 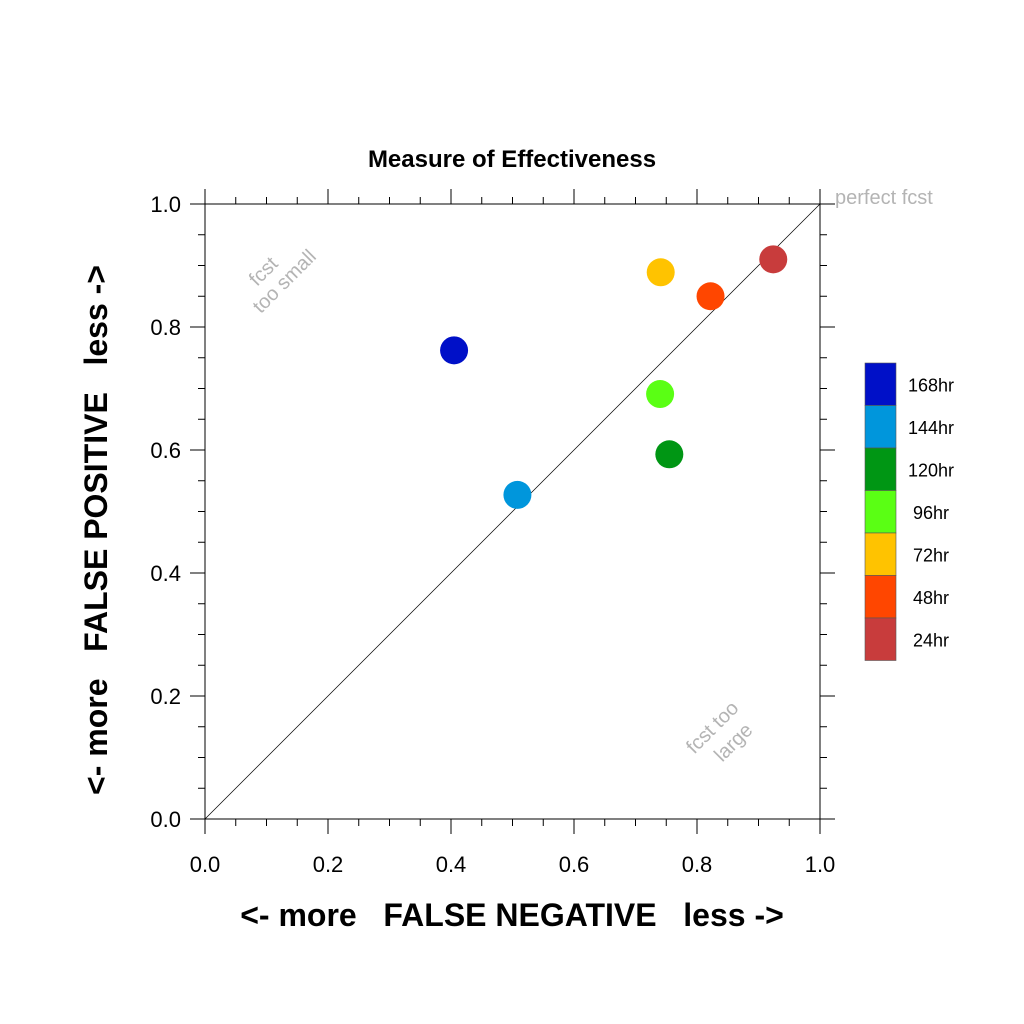 What do you see at coordinates (773, 259) in the screenshot?
I see `data-point-24hr` at bounding box center [773, 259].